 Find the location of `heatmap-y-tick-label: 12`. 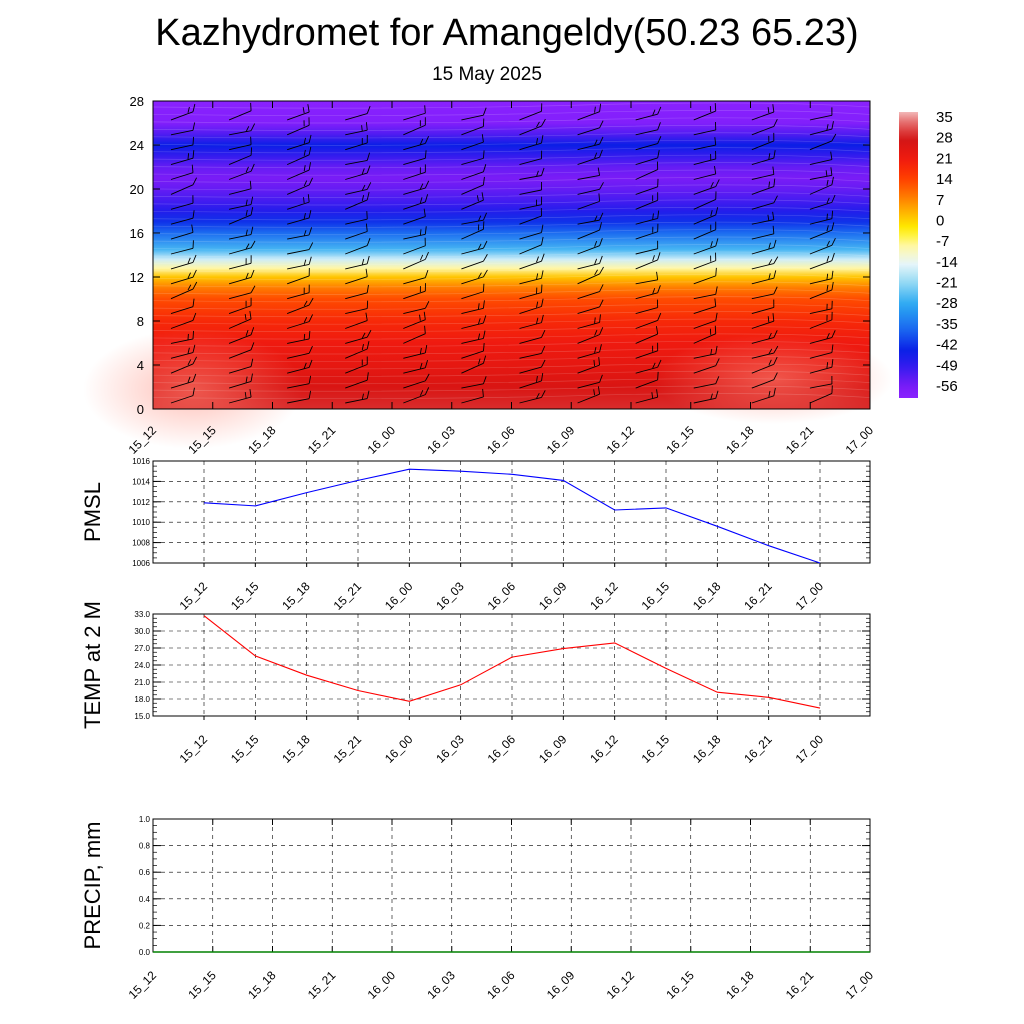

heatmap-y-tick-label: 12 is located at coordinates (137, 277).